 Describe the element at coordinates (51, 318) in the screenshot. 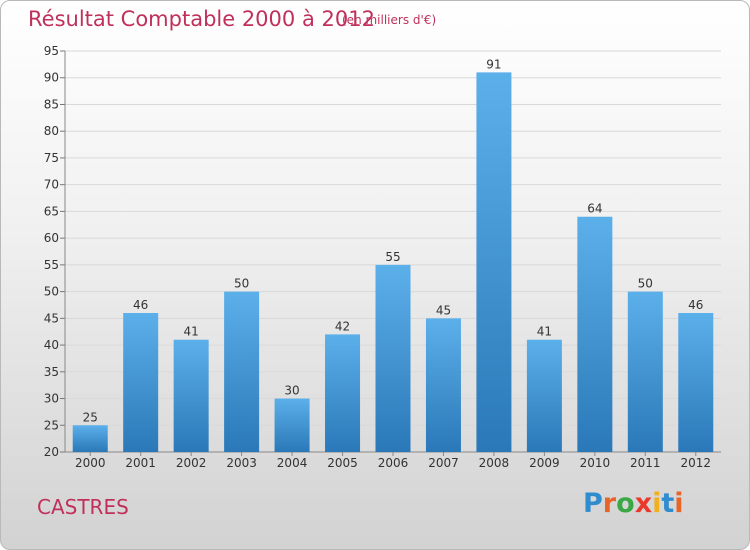

I see `y-tick-label: 45` at that location.